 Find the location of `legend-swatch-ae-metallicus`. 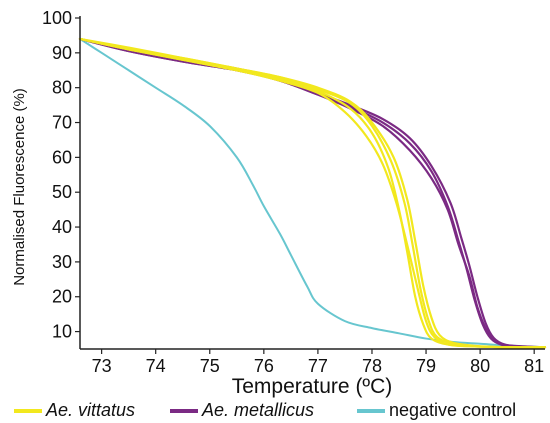

legend-swatch-ae-metallicus is located at coordinates (184, 410).